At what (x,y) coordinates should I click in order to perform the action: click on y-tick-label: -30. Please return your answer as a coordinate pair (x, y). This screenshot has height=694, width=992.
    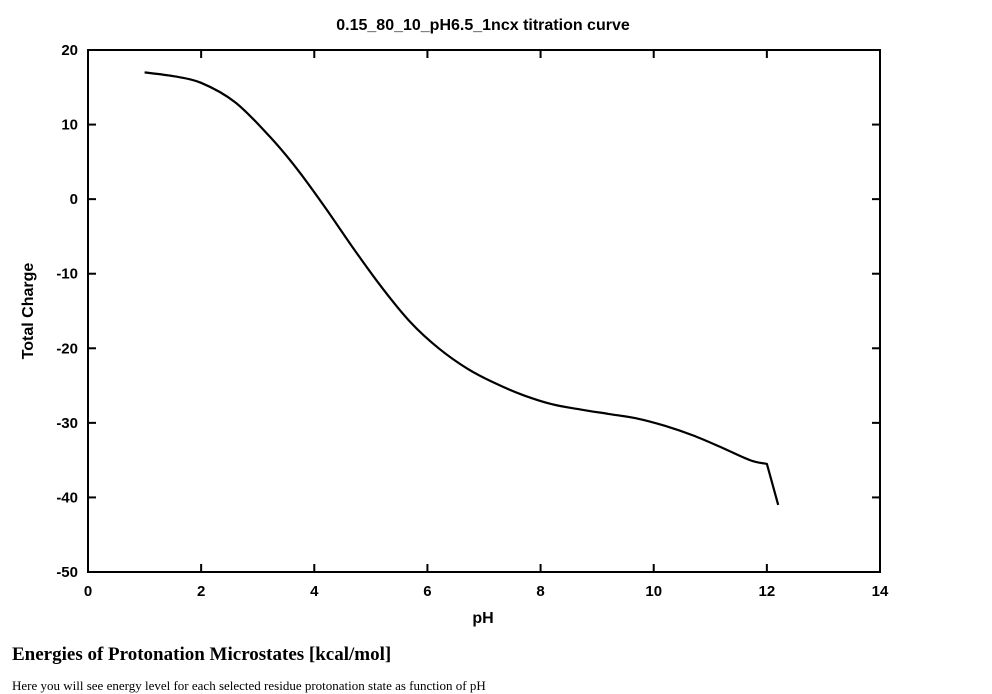
    Looking at the image, I should click on (67, 423).